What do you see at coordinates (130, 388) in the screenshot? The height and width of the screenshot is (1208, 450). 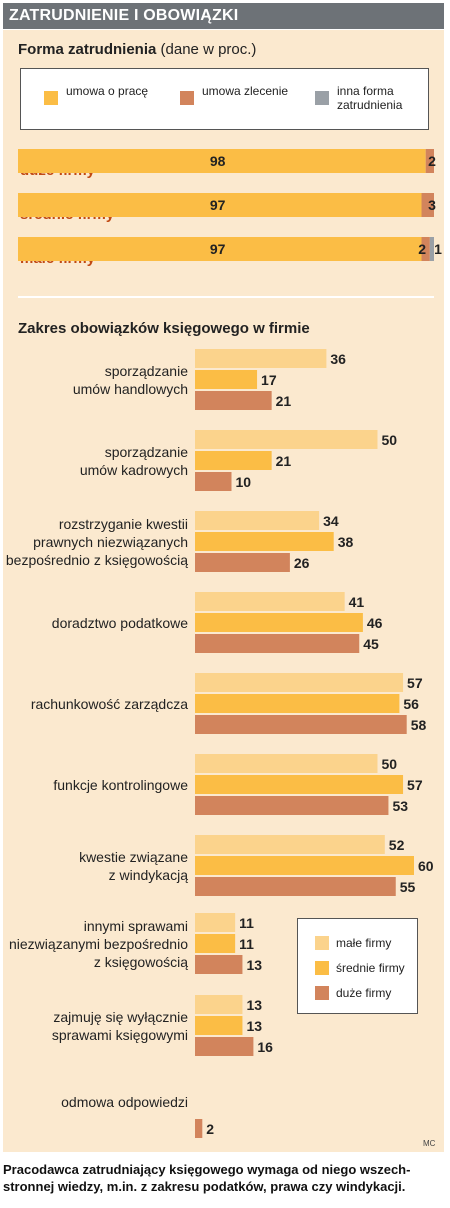 I see `category-label-line: umów handlowych` at bounding box center [130, 388].